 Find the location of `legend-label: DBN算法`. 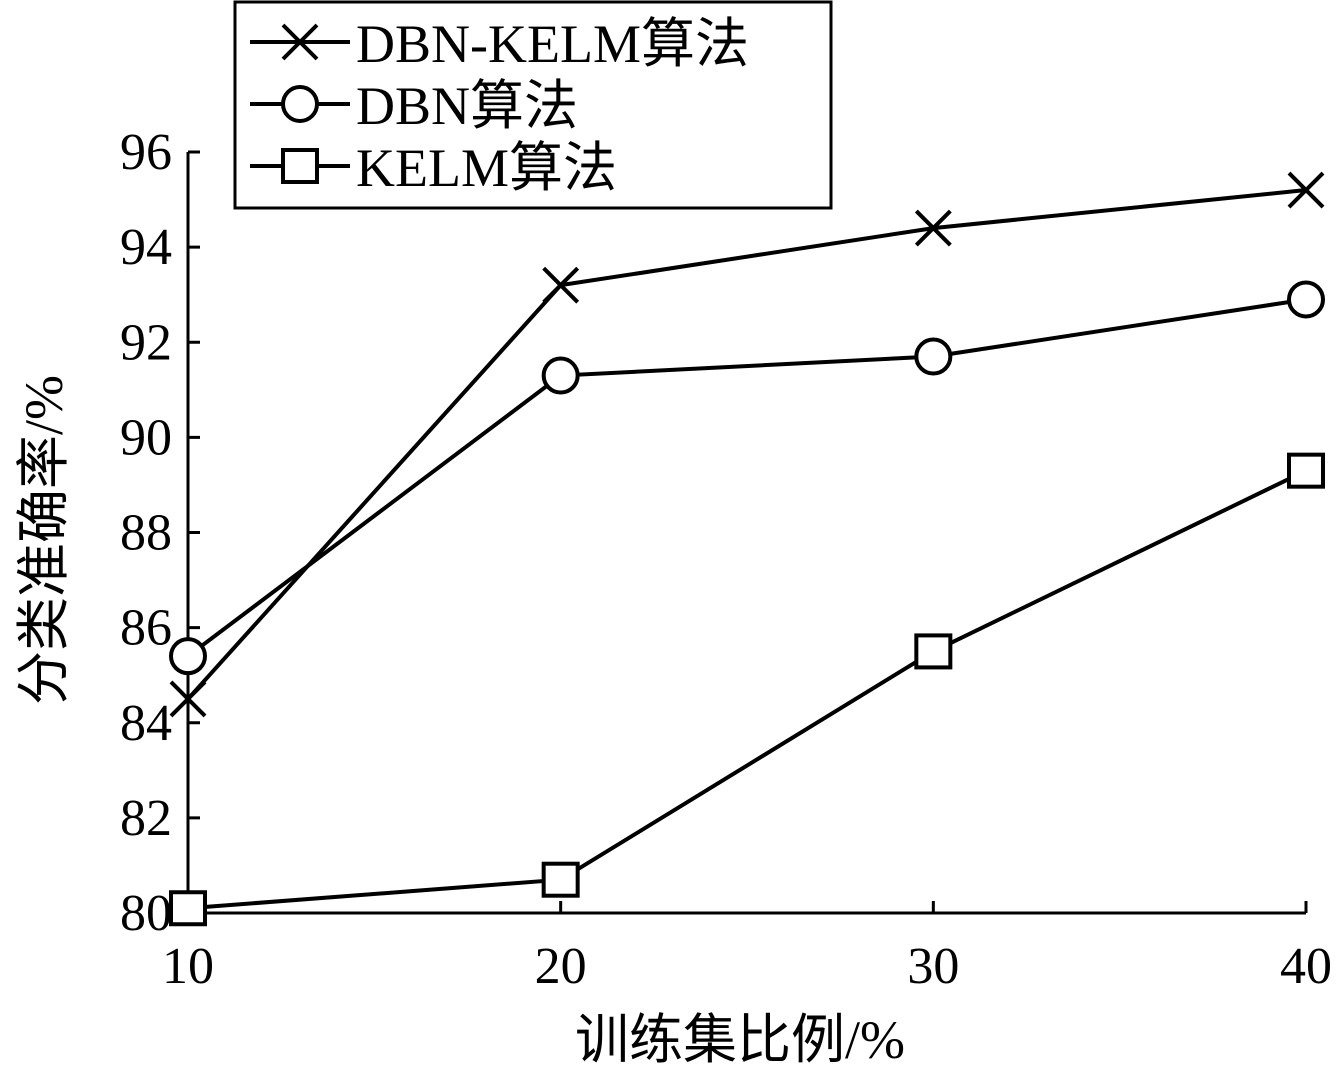

legend-label: DBN算法 is located at coordinates (467, 106).